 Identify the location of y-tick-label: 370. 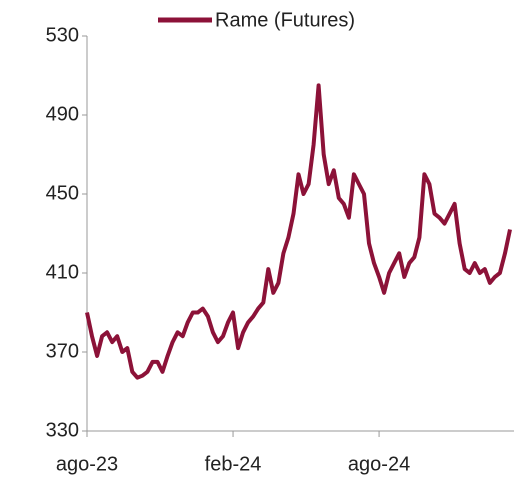
(62, 351).